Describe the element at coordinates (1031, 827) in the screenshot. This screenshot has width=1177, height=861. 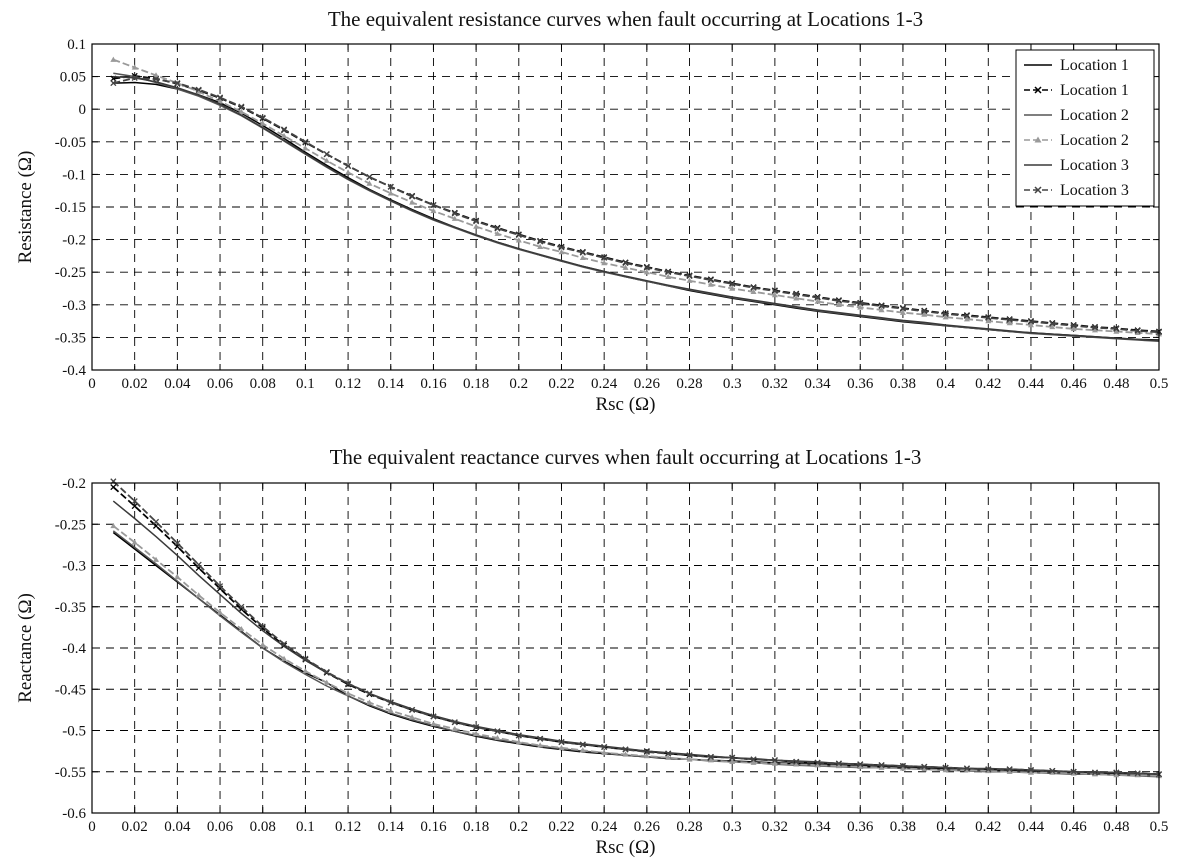
I see `x-tick-label: 0.44` at that location.